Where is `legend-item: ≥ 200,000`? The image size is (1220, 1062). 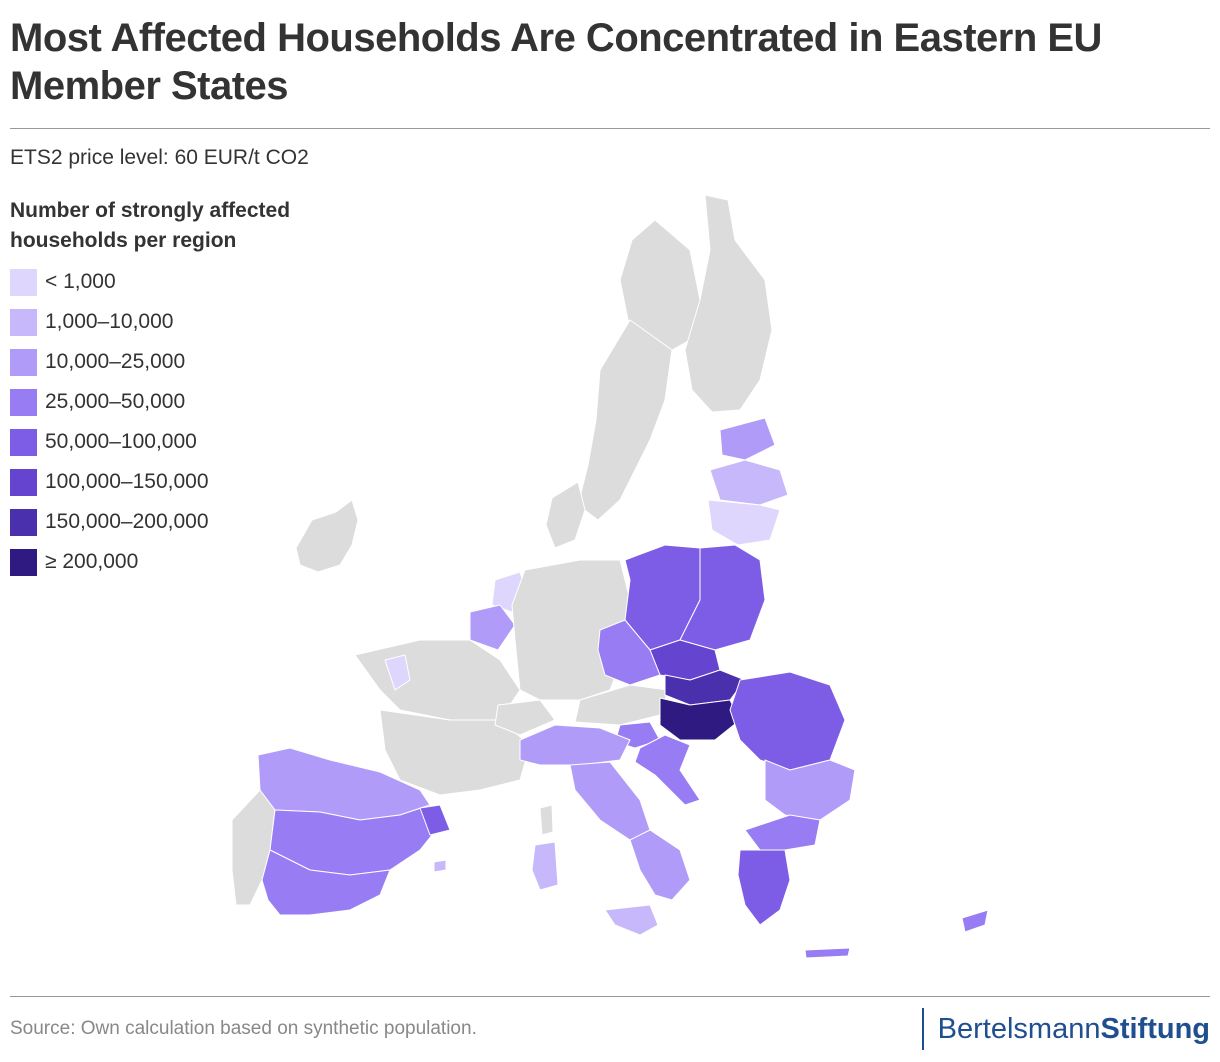 legend-item: ≥ 200,000 is located at coordinates (175, 562).